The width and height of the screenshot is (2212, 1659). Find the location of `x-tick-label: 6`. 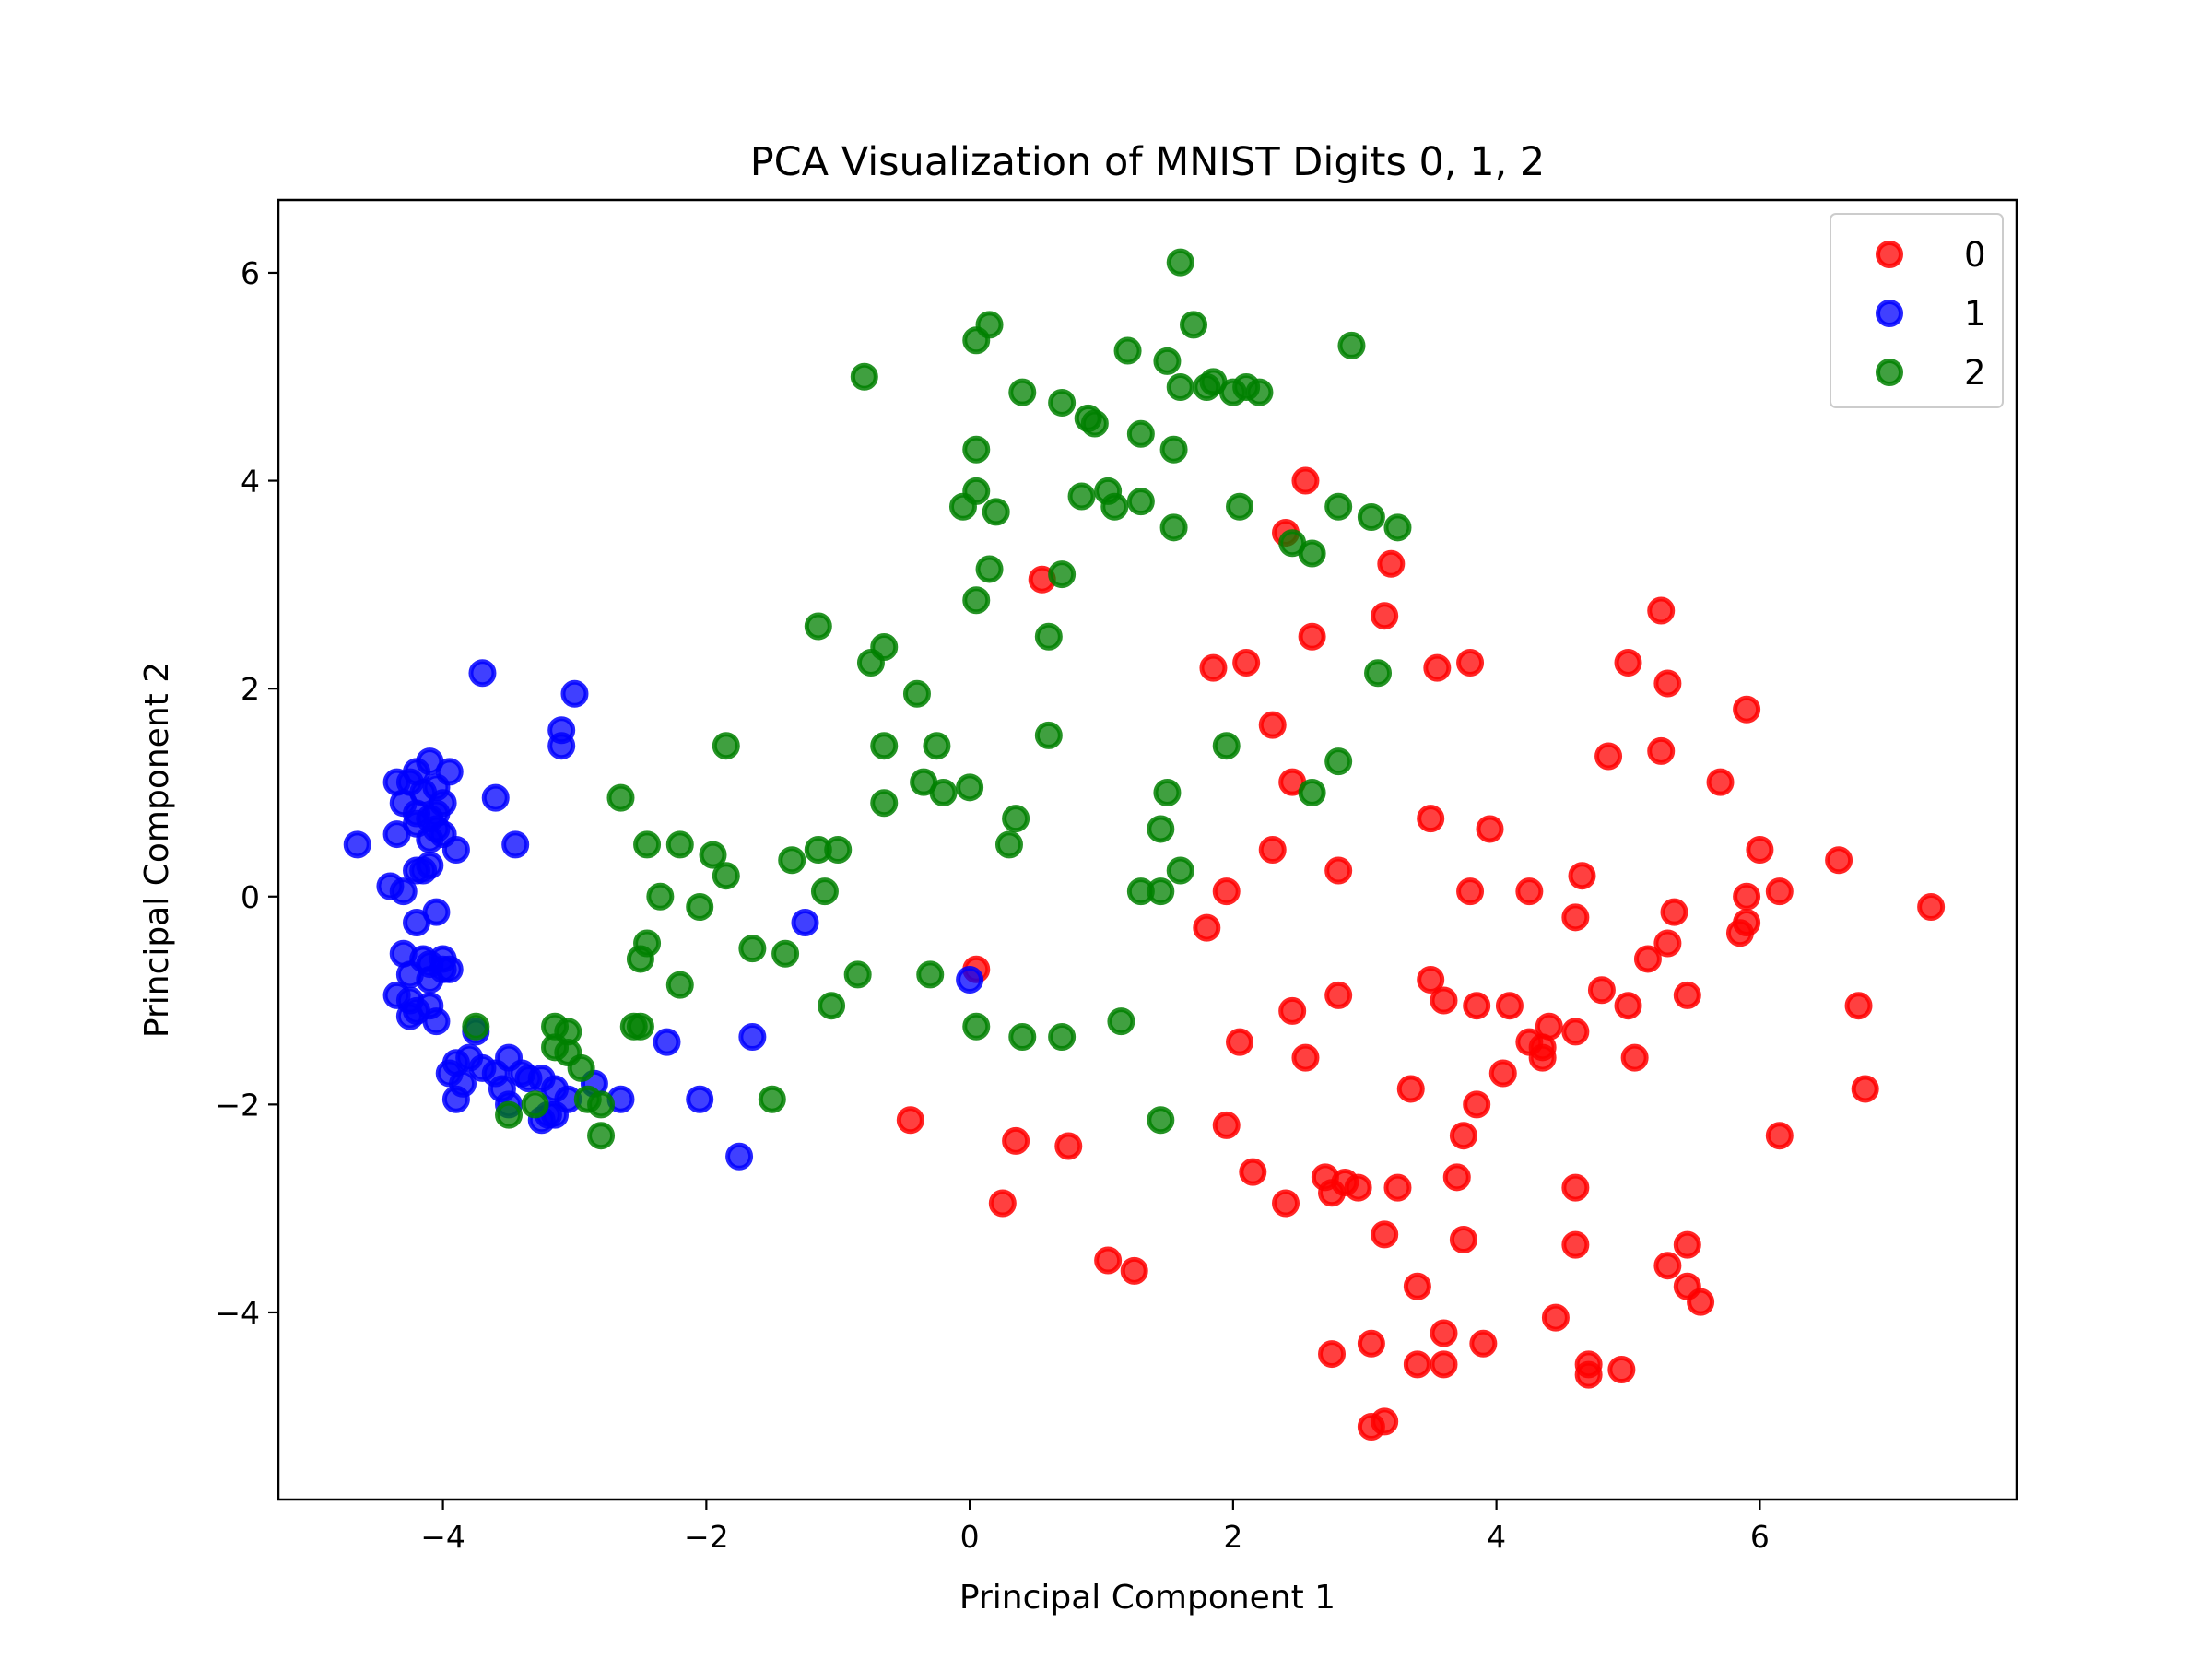

x-tick-label: 6 is located at coordinates (1760, 1537).